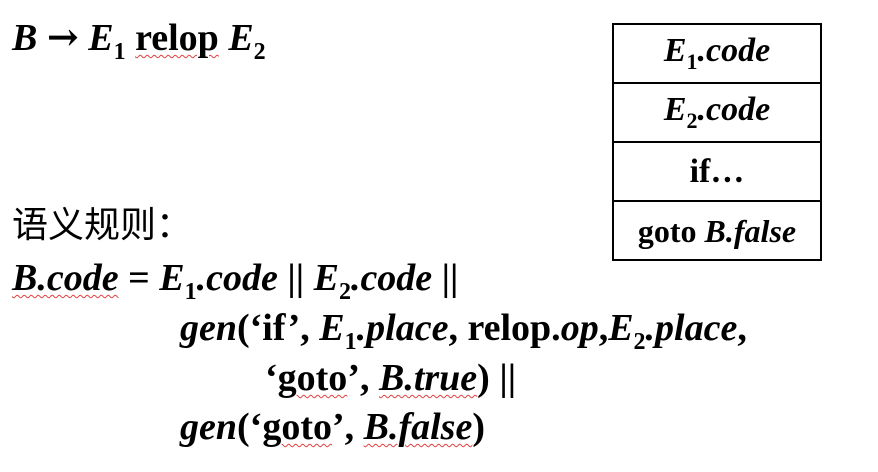 This screenshot has height=472, width=878. Describe the element at coordinates (671, 230) in the screenshot. I see `code-goto-keyword: goto` at that location.